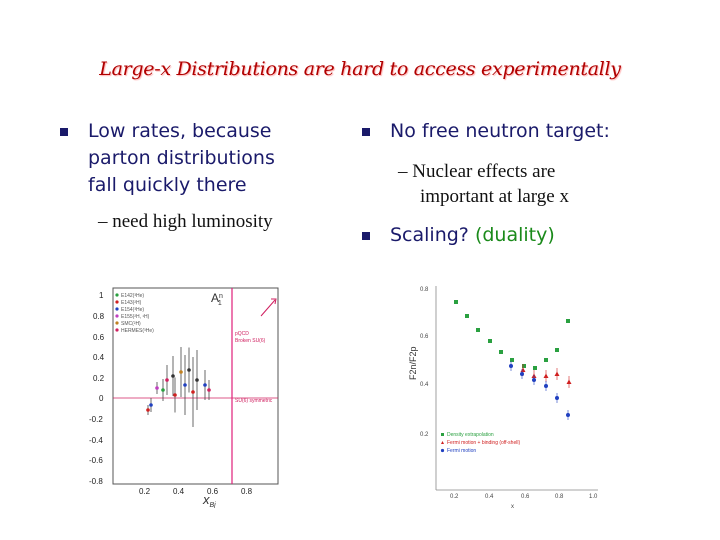 This screenshot has height=540, width=720. What do you see at coordinates (96, 460) in the screenshot?
I see `y-tick-label: -0.6` at bounding box center [96, 460].